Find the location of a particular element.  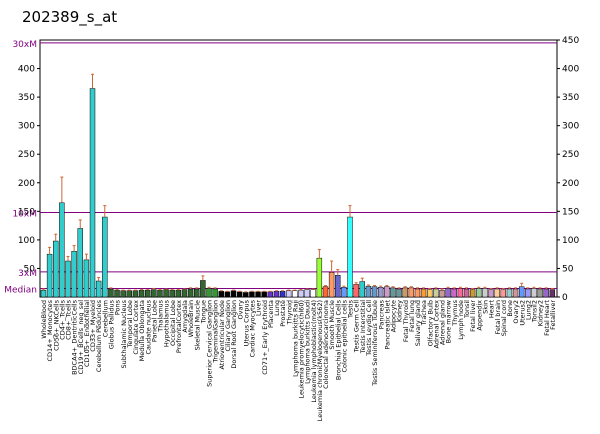

x-tick-label: Ovary2 is located at coordinates (516, 312).